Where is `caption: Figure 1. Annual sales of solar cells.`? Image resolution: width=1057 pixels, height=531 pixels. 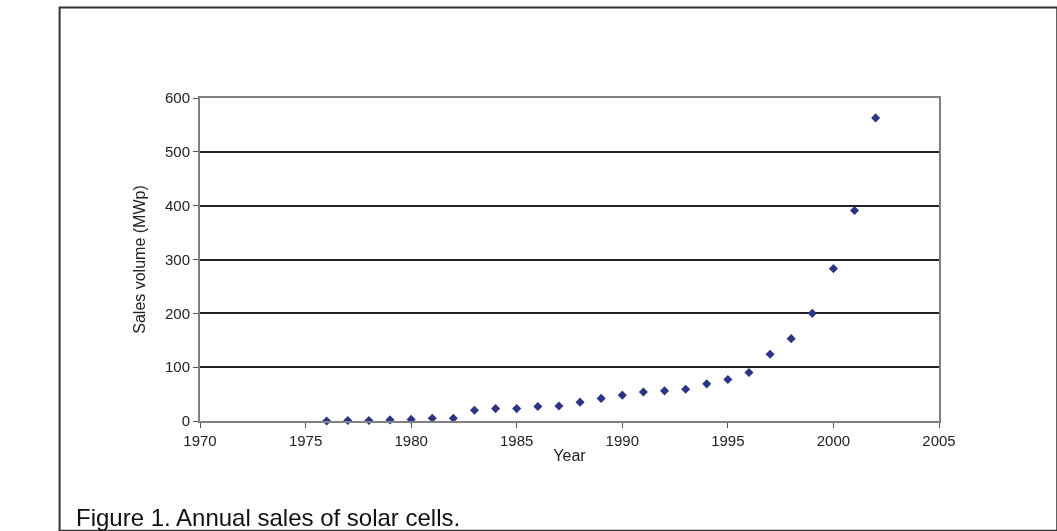 caption: Figure 1. Annual sales of solar cells. is located at coordinates (268, 517).